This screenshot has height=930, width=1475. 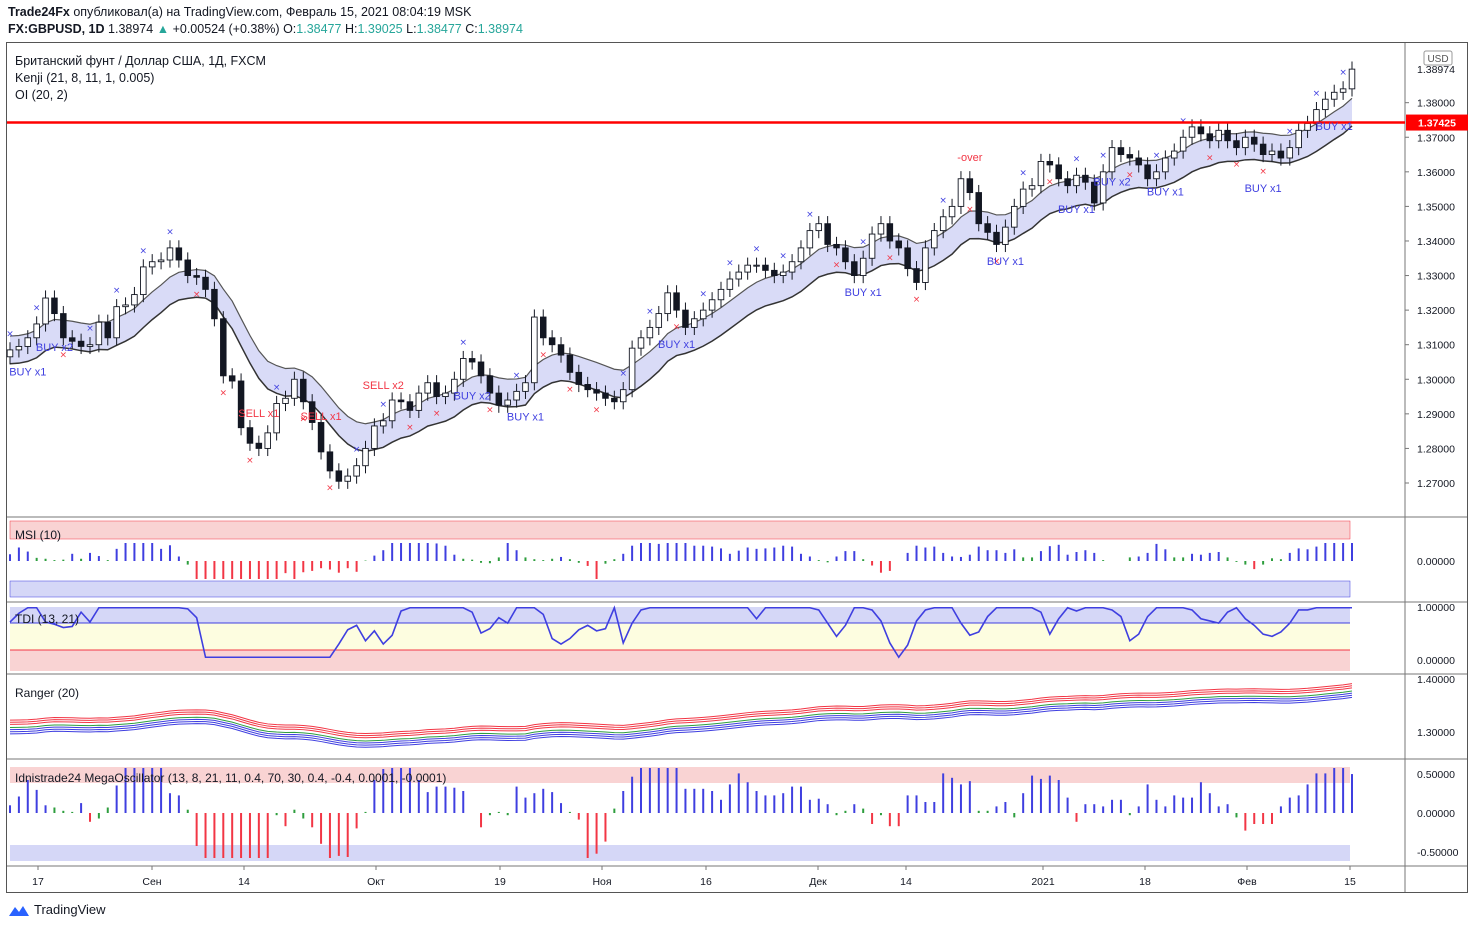 I want to click on low-label: L:, so click(x=411, y=29).